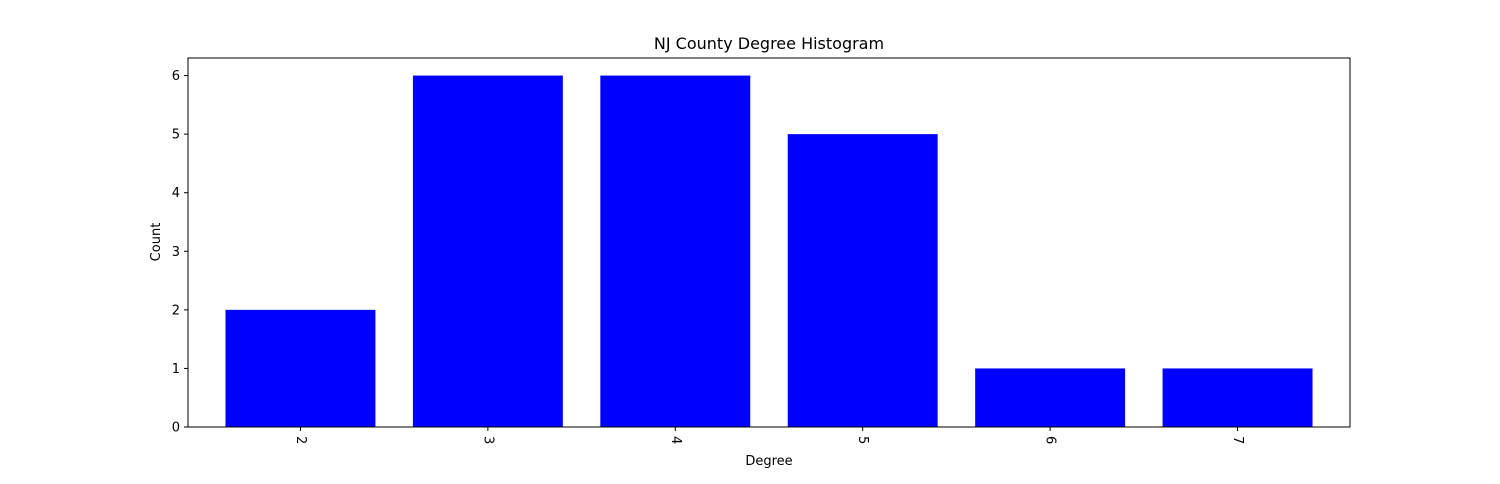  What do you see at coordinates (862, 440) in the screenshot?
I see `x-tick-label: 5` at bounding box center [862, 440].